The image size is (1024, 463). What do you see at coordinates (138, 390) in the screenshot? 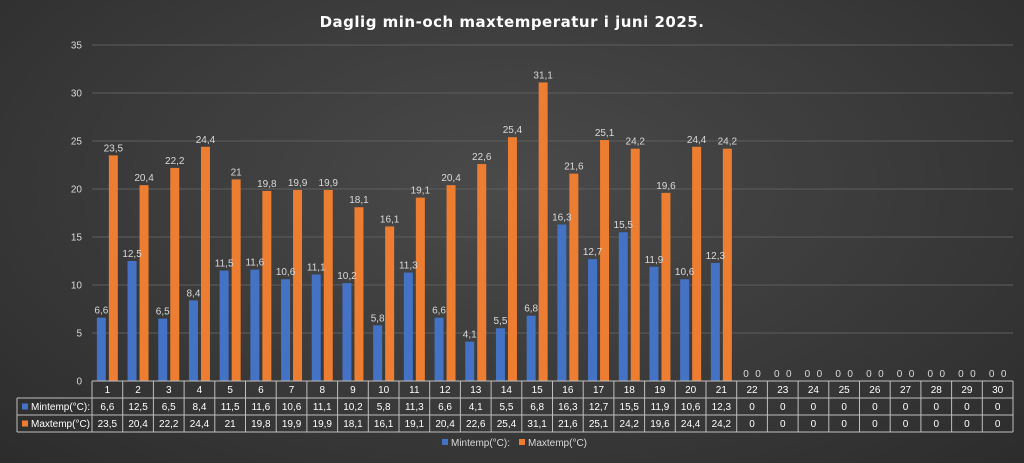
I see `x-category-label: 2` at bounding box center [138, 390].